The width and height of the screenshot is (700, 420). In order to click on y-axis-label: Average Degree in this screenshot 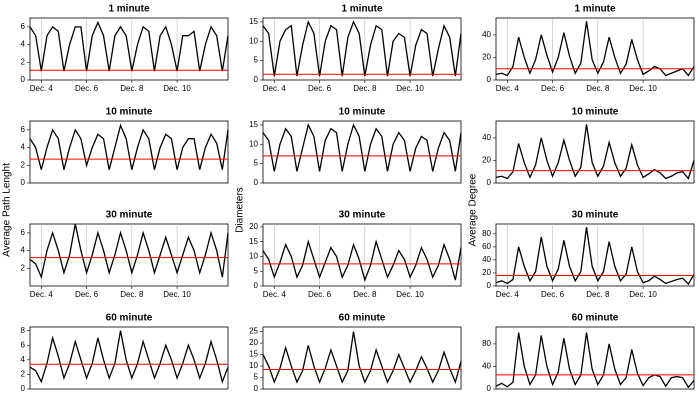, I will do `click(473, 209)`.